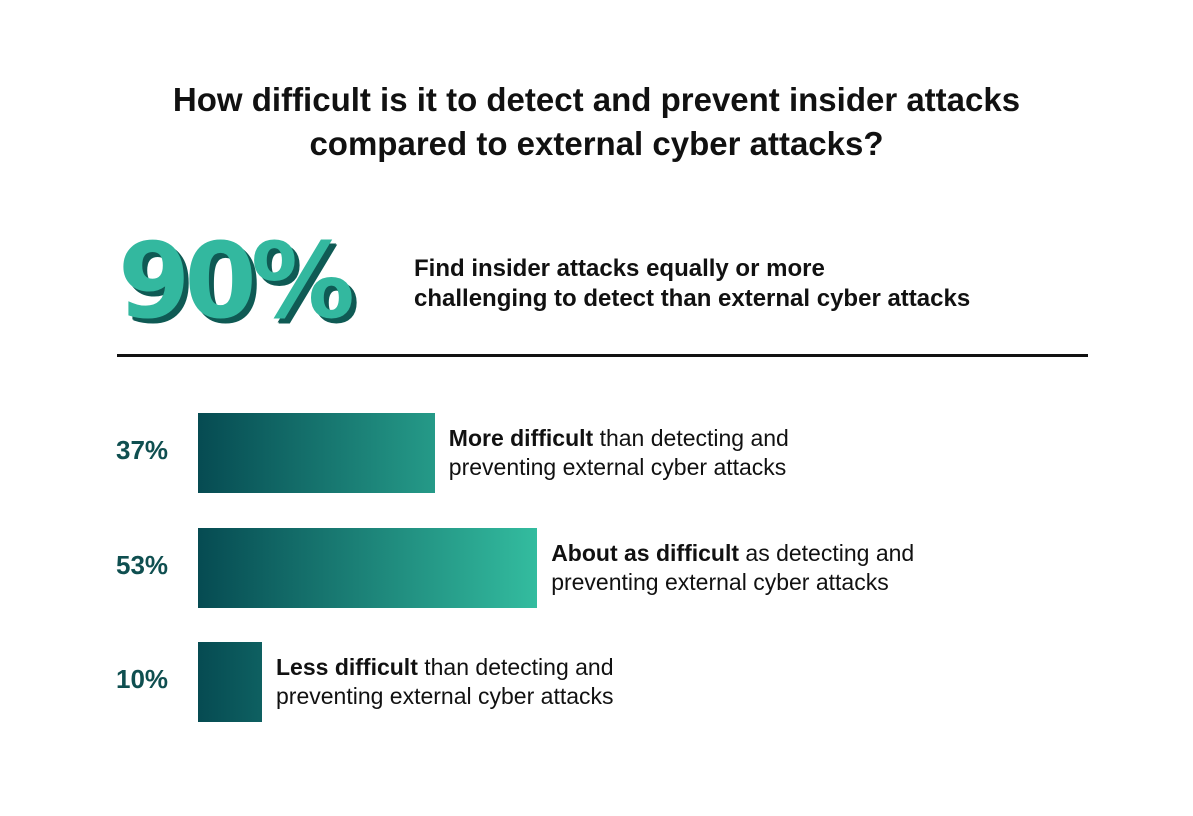 This screenshot has width=1193, height=816. What do you see at coordinates (602, 355) in the screenshot?
I see `divider-line` at bounding box center [602, 355].